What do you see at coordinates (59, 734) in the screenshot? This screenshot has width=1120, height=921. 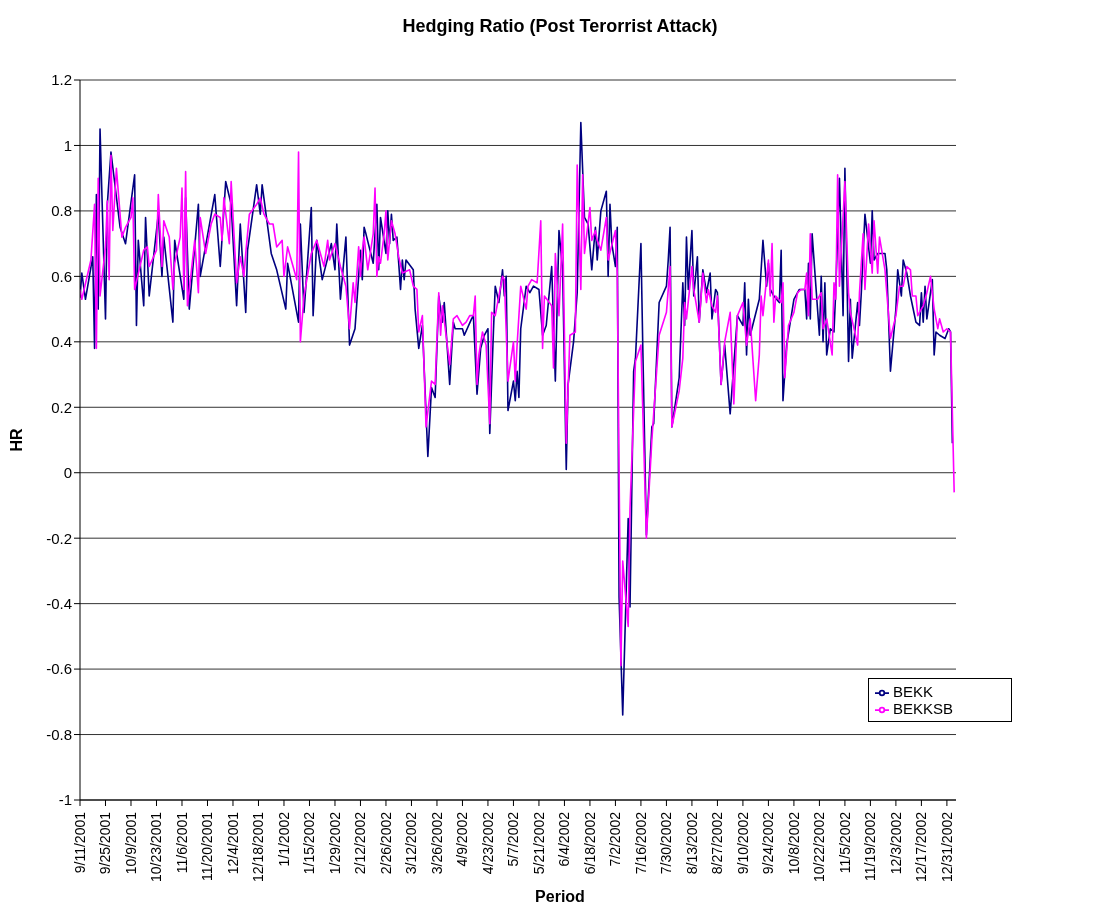 I see `y-tick-label: -0.8` at bounding box center [59, 734].